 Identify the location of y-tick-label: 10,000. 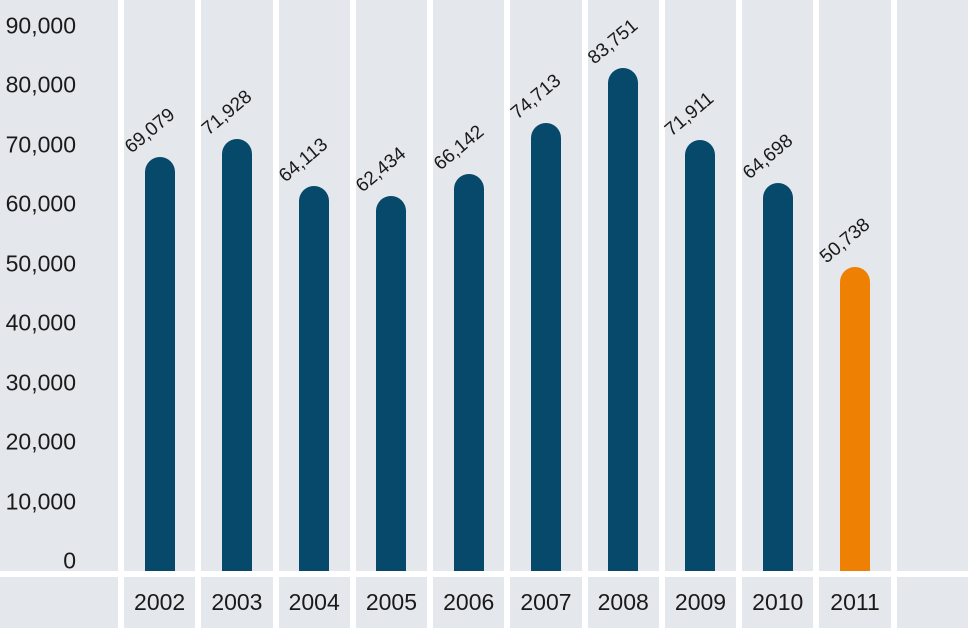
(40, 501).